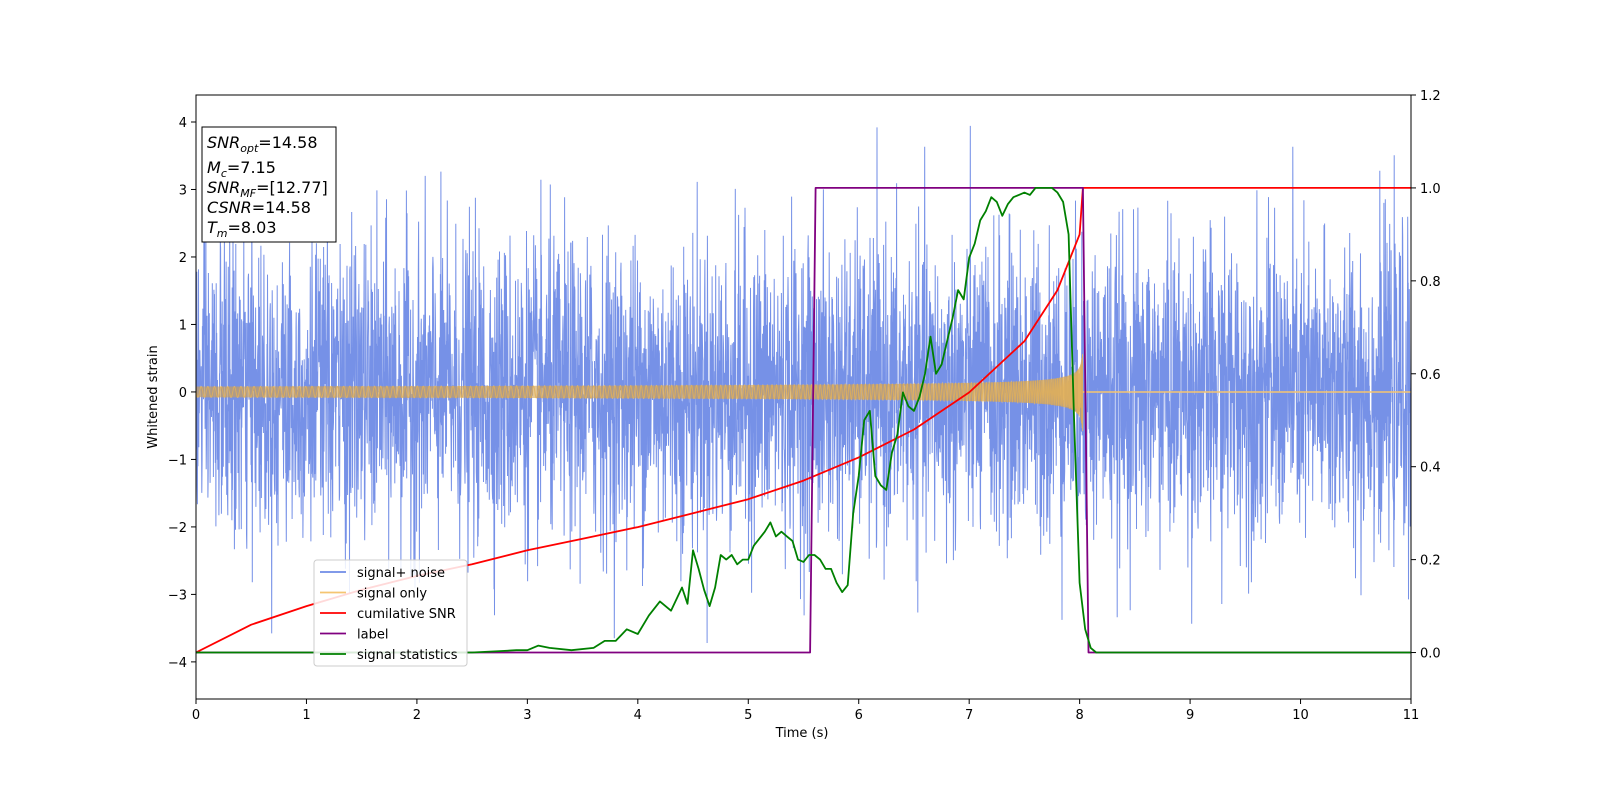 The image size is (1600, 800). I want to click on annotation-line: CSNR=14.58, so click(259, 207).